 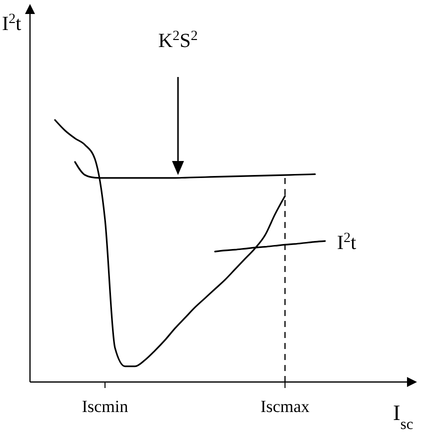 I want to click on x-tick-label: Iscmin, so click(x=105, y=406).